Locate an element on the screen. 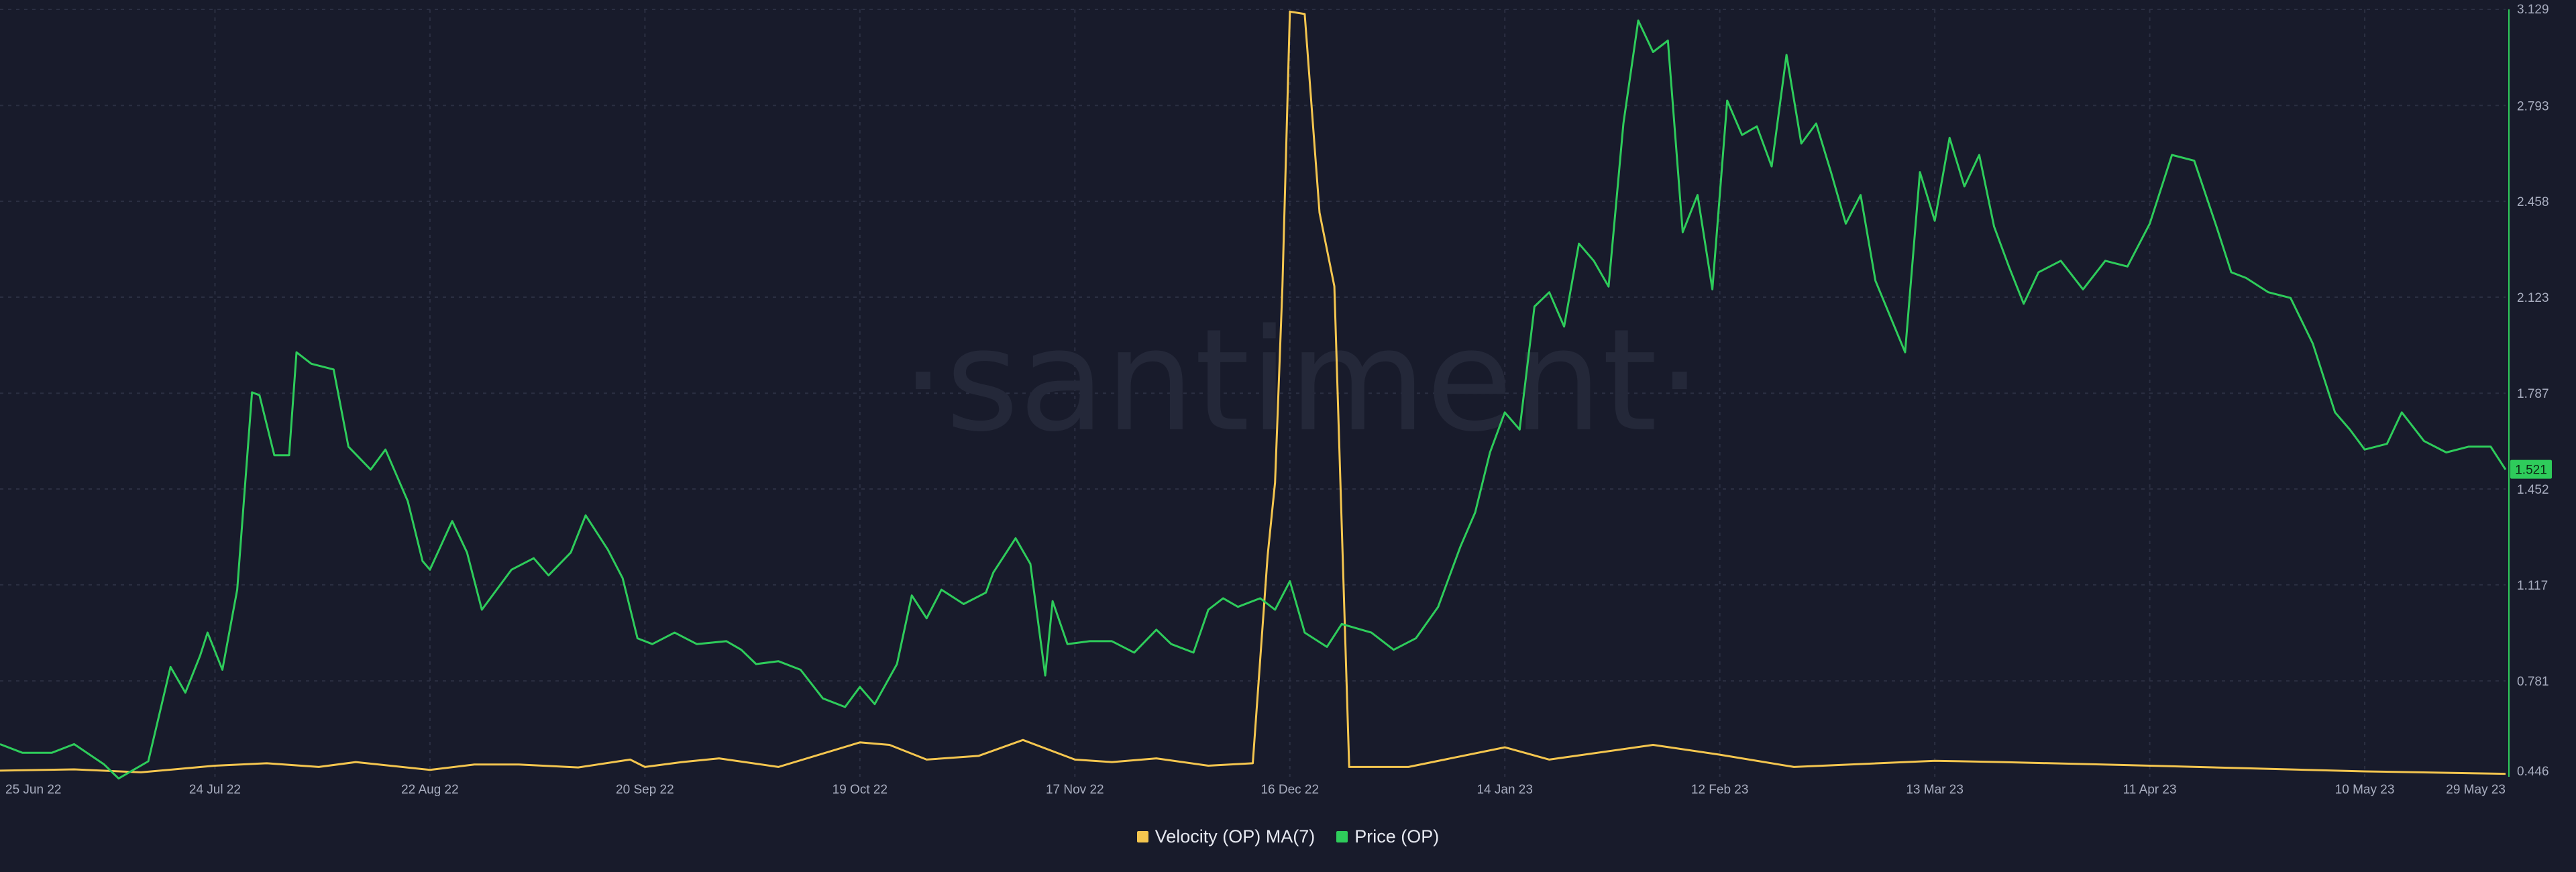 Image resolution: width=2576 pixels, height=872 pixels. y-tick-label: 2.458 is located at coordinates (2533, 202).